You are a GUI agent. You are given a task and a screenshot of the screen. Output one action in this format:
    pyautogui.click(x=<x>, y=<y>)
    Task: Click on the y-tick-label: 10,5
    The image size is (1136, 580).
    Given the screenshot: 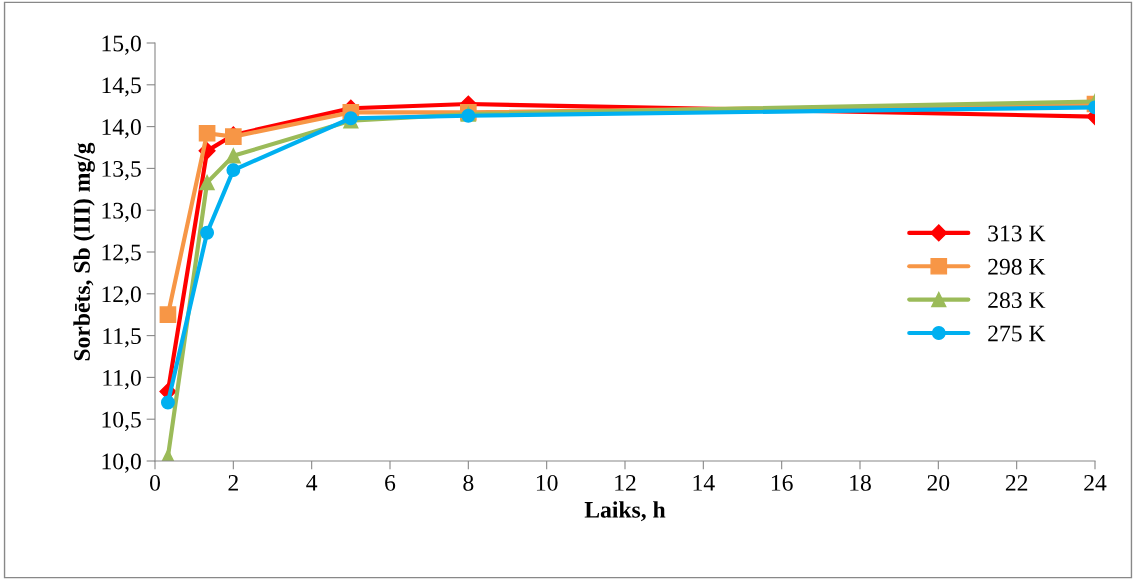 What is the action you would take?
    pyautogui.click(x=121, y=421)
    